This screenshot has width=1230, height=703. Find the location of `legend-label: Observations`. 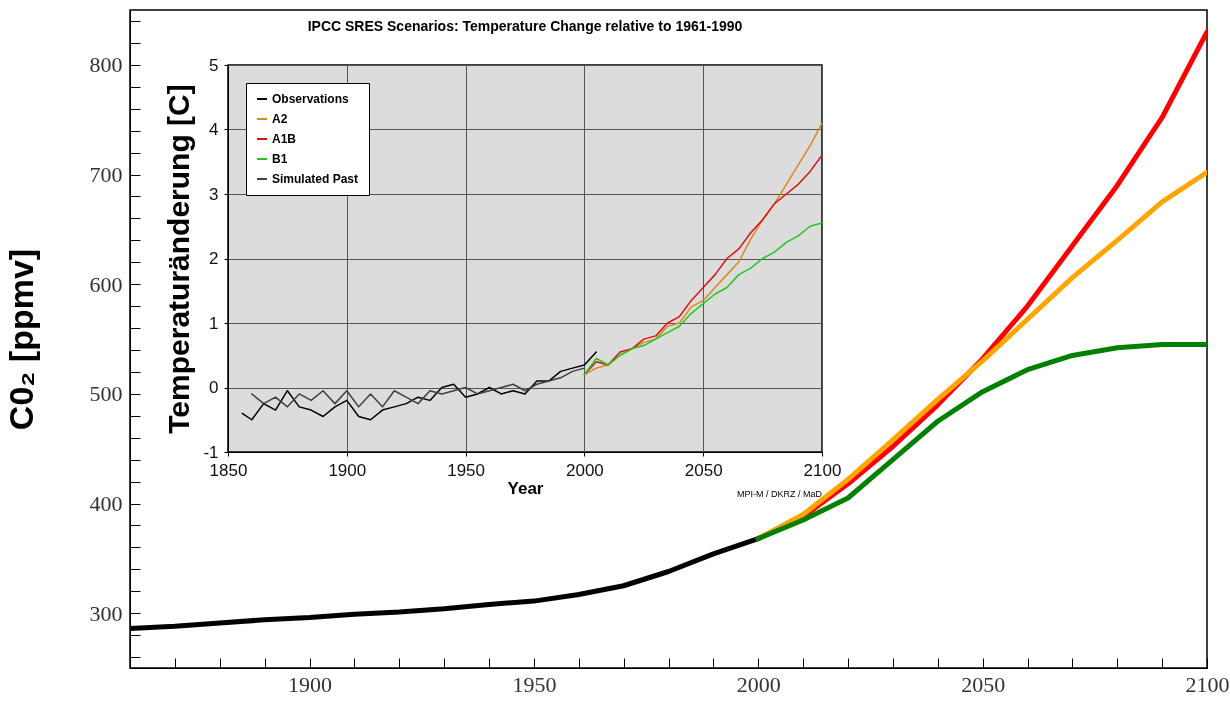

legend-label: Observations is located at coordinates (311, 99).